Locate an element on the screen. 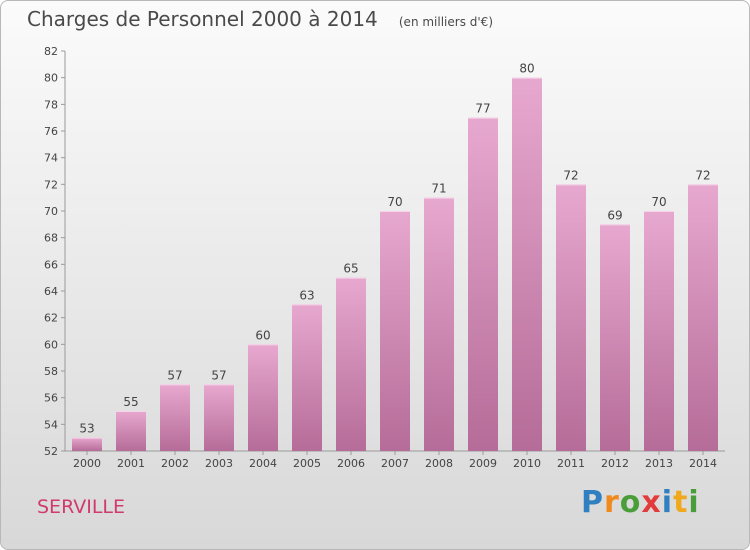 This screenshot has height=550, width=750. proxiti-logo: Proxiti is located at coordinates (640, 502).